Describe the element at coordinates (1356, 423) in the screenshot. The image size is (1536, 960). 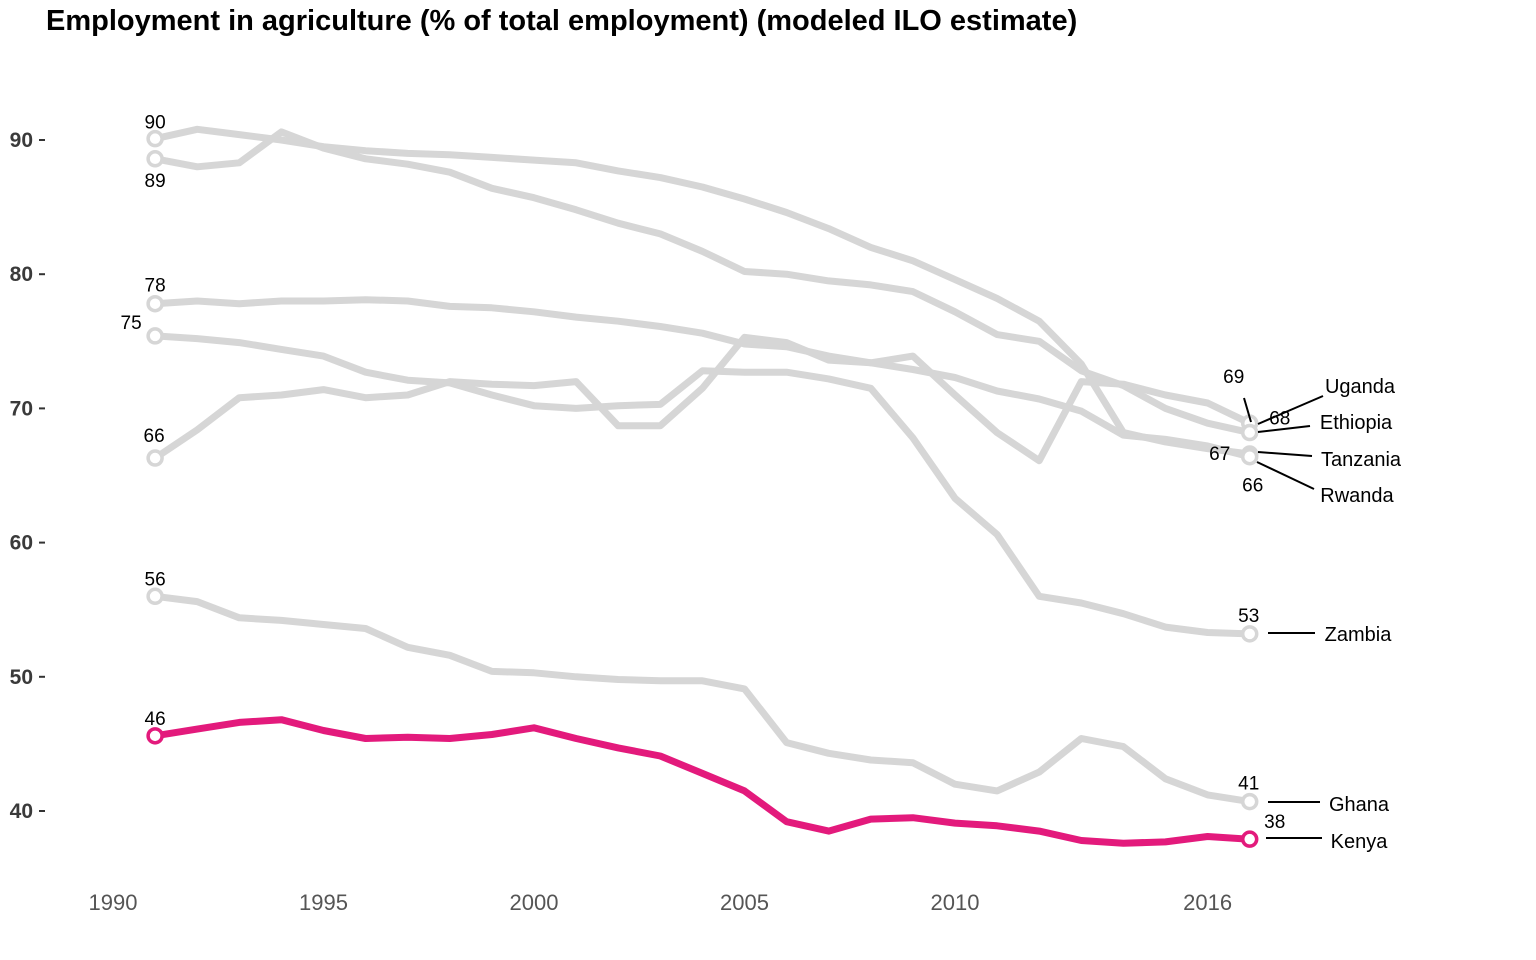
I see `country-label-ethiopia: Ethiopia` at that location.